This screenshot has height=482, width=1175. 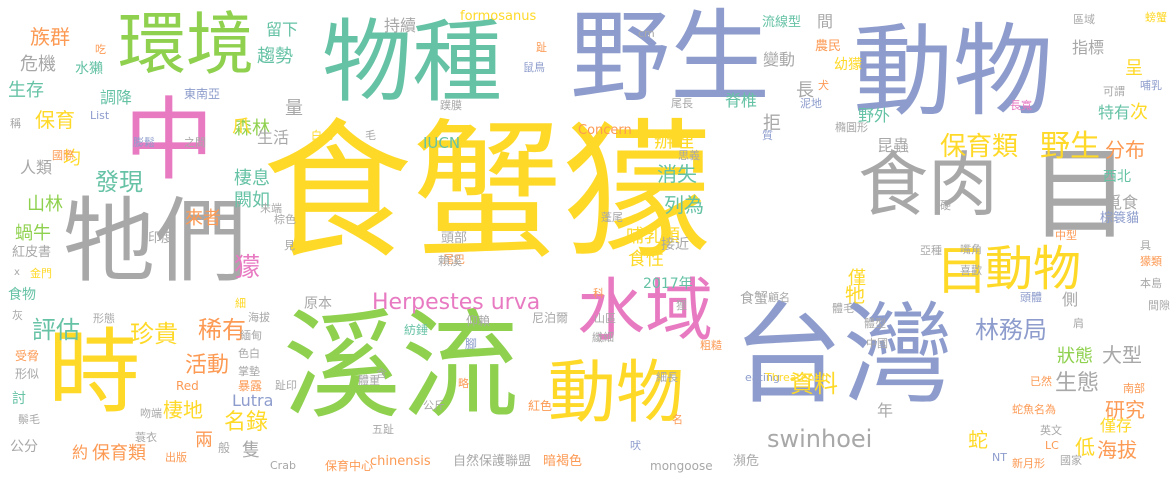 I want to click on word-ping-gu: 評估, so click(x=56, y=330).